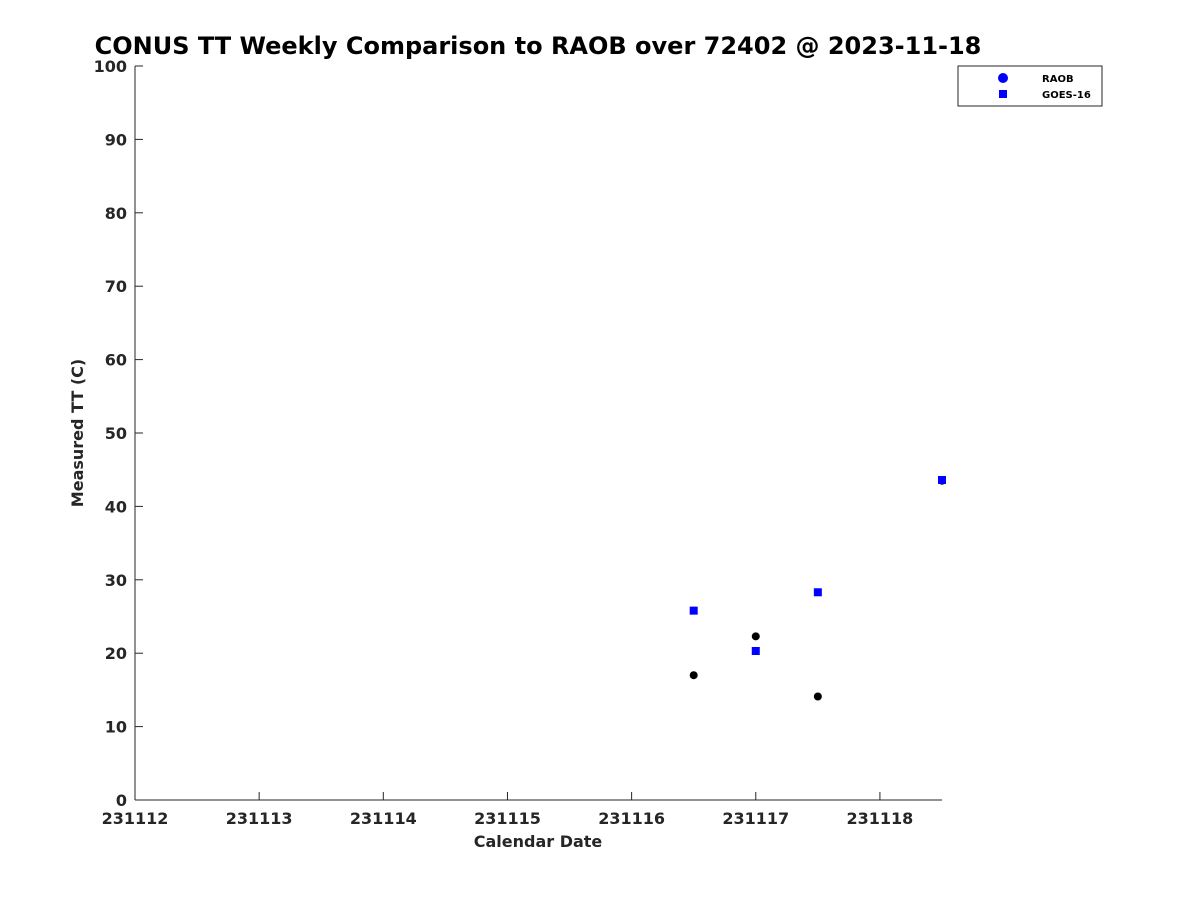 The height and width of the screenshot is (900, 1200). Describe the element at coordinates (116, 580) in the screenshot. I see `y-tick-label: 30` at that location.